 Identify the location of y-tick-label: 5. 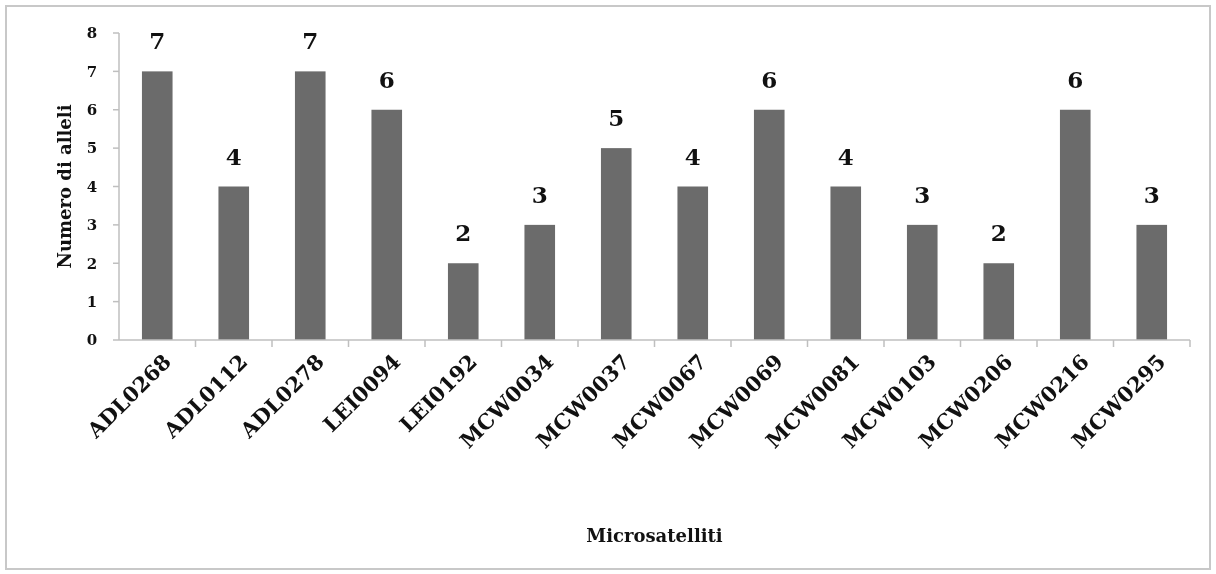
(92, 148).